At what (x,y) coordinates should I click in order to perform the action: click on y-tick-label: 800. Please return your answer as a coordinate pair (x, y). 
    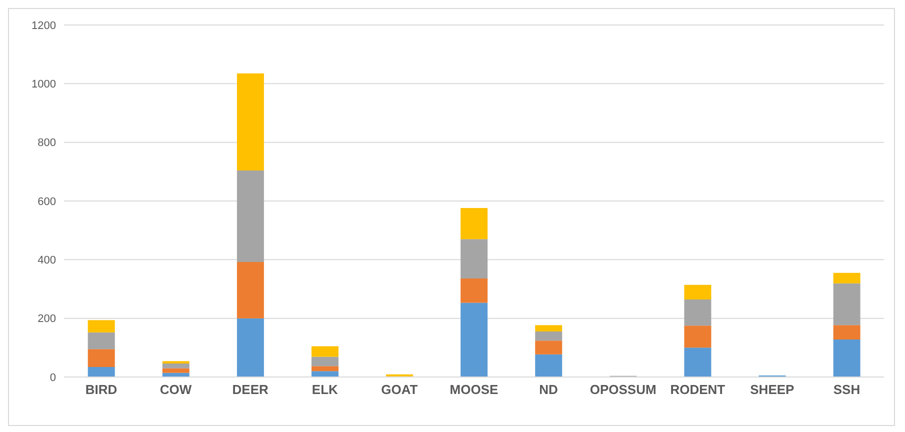
    Looking at the image, I should click on (47, 143).